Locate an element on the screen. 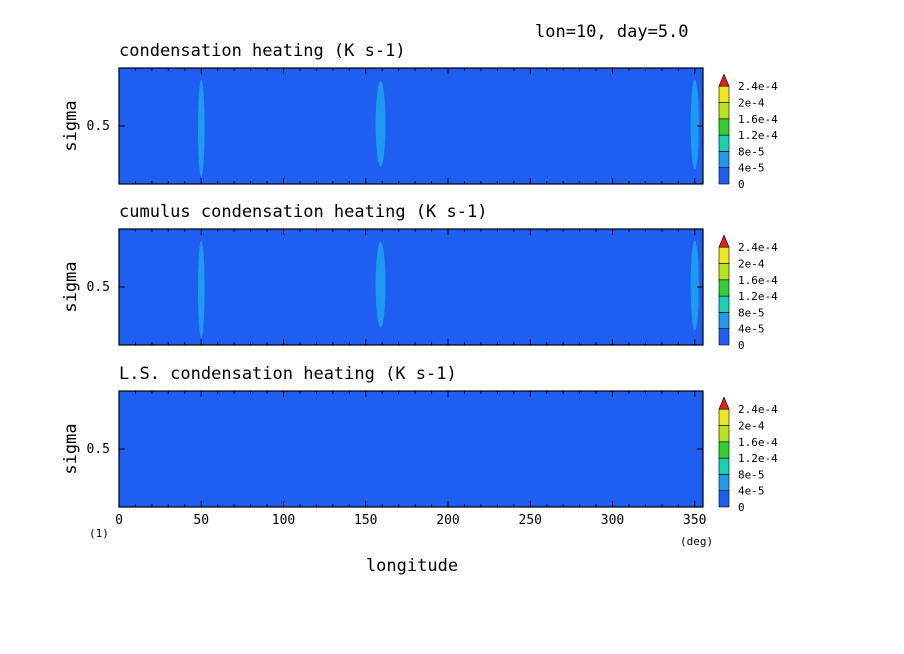 The height and width of the screenshot is (654, 904). x-tick-label: 200 is located at coordinates (447, 520).